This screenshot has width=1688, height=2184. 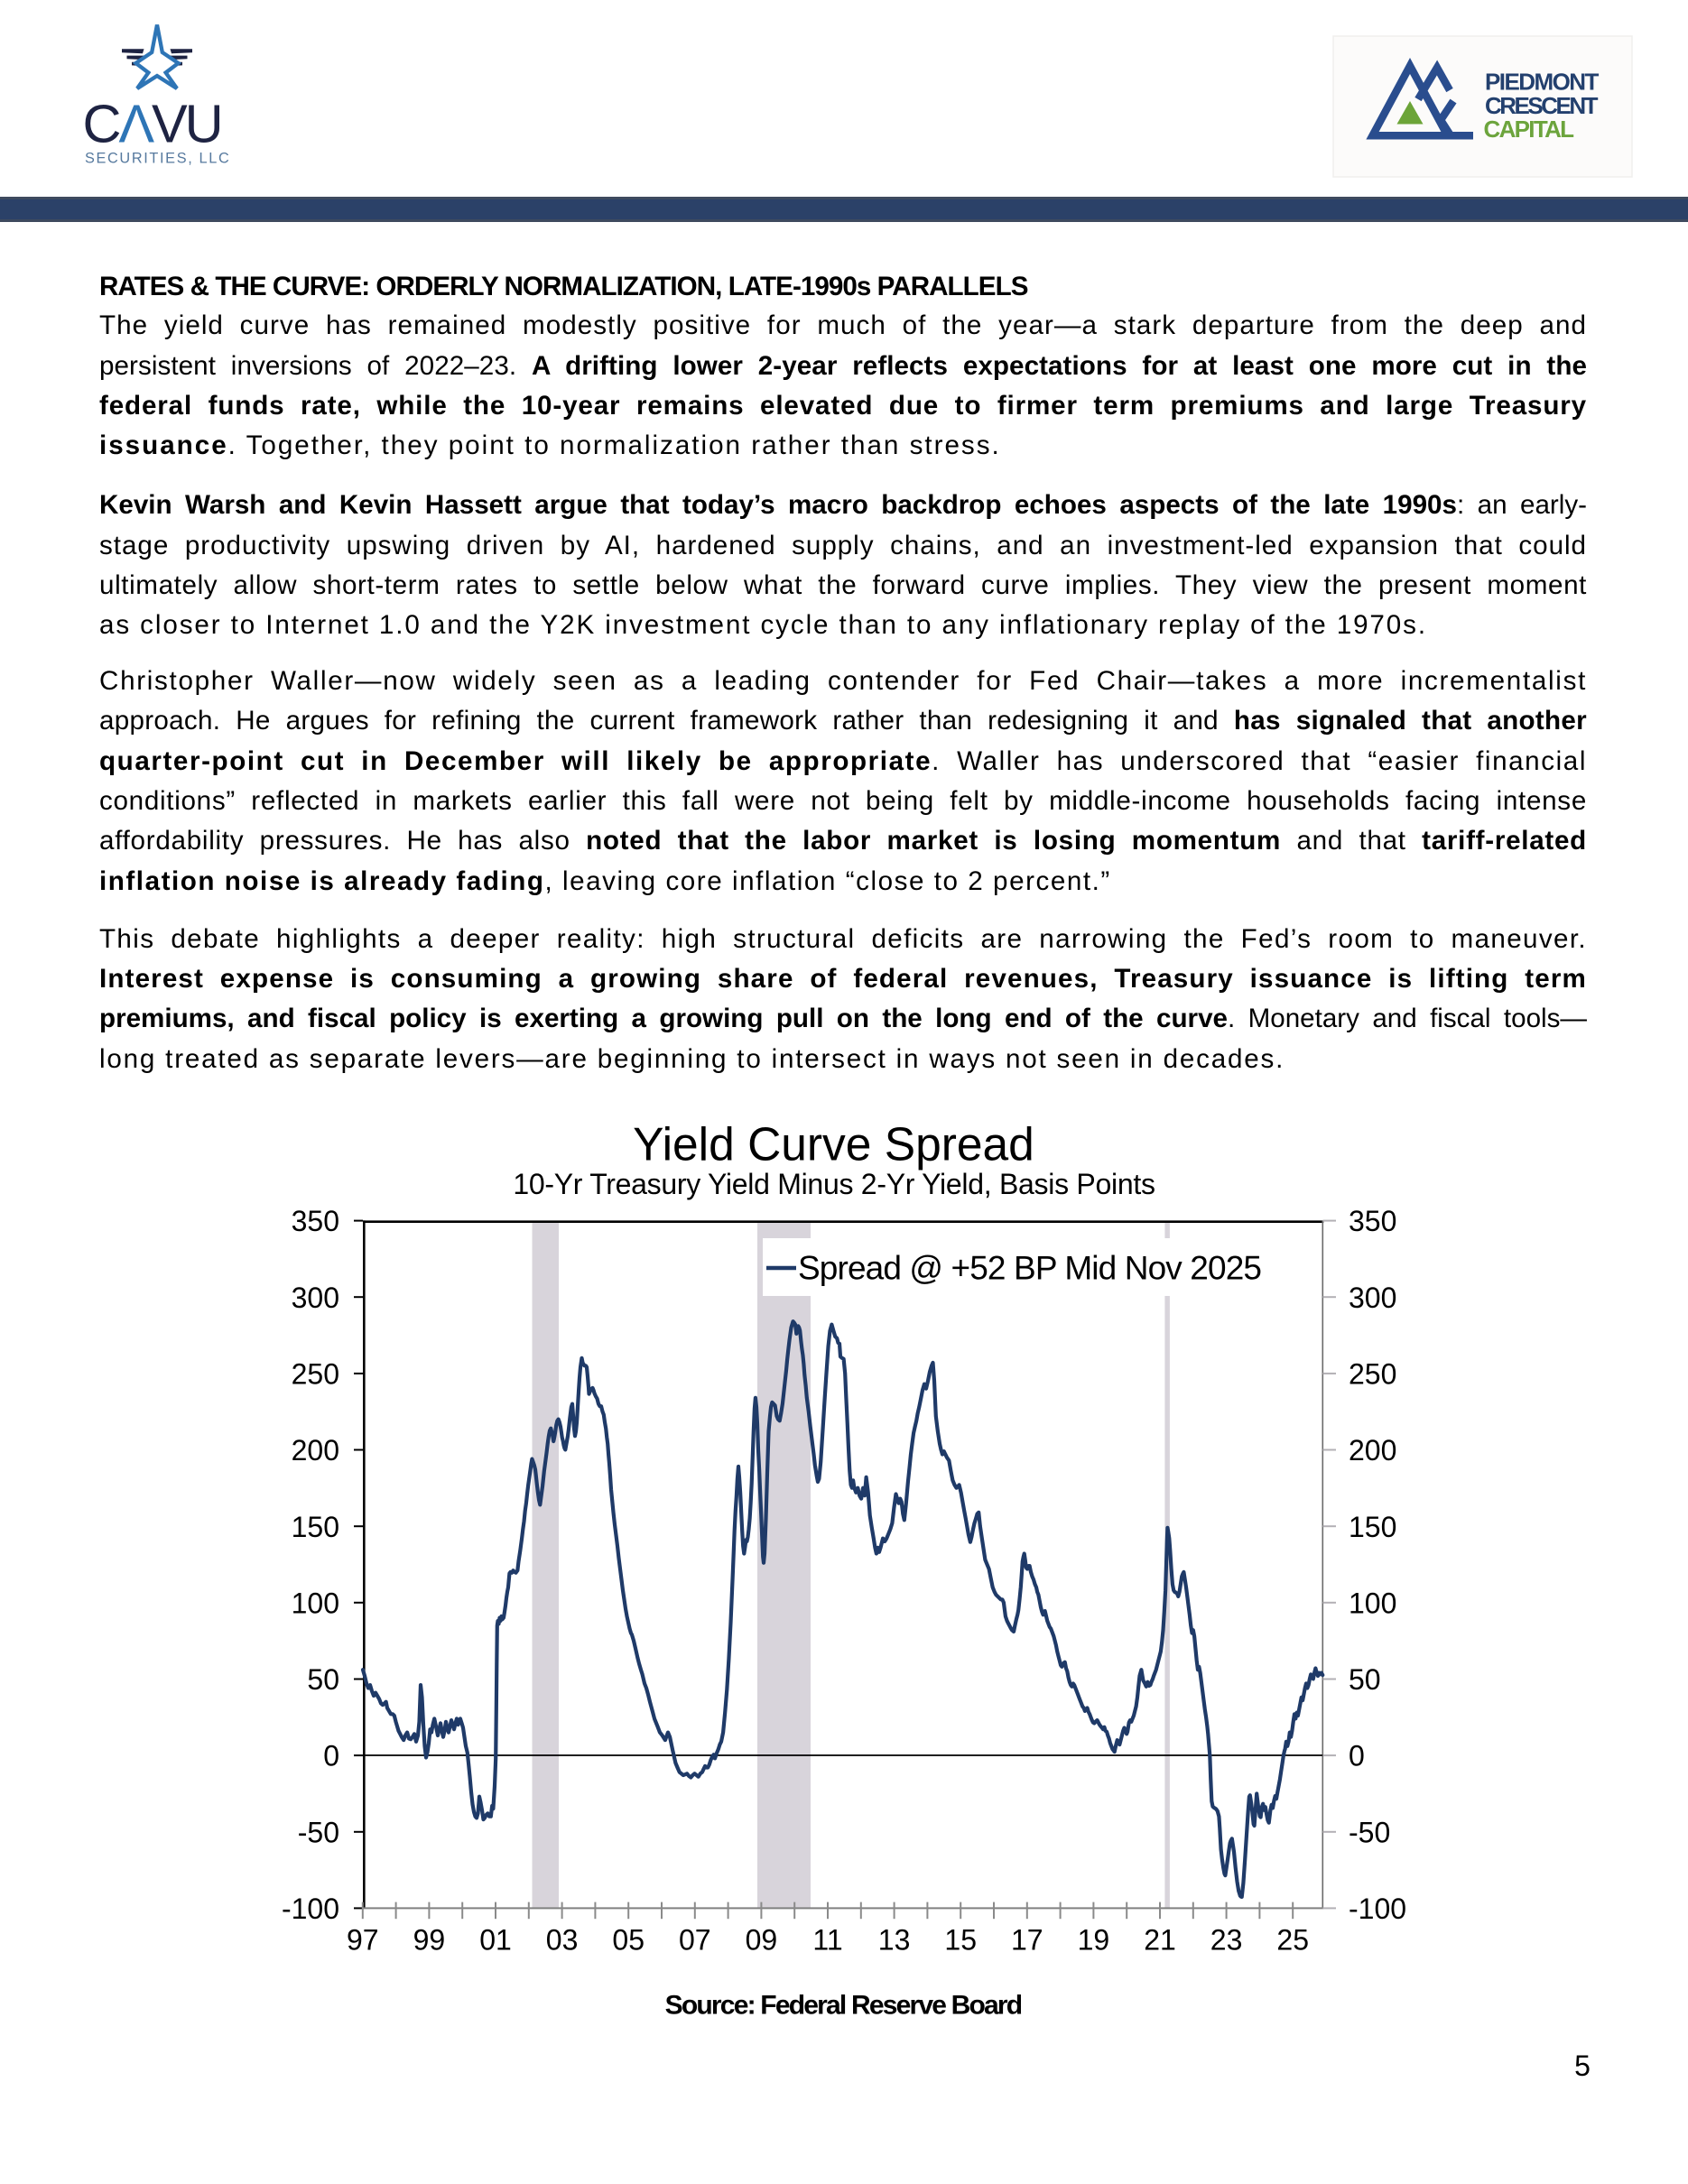 I want to click on svg-text: PIEDMONT, so click(x=1542, y=81).